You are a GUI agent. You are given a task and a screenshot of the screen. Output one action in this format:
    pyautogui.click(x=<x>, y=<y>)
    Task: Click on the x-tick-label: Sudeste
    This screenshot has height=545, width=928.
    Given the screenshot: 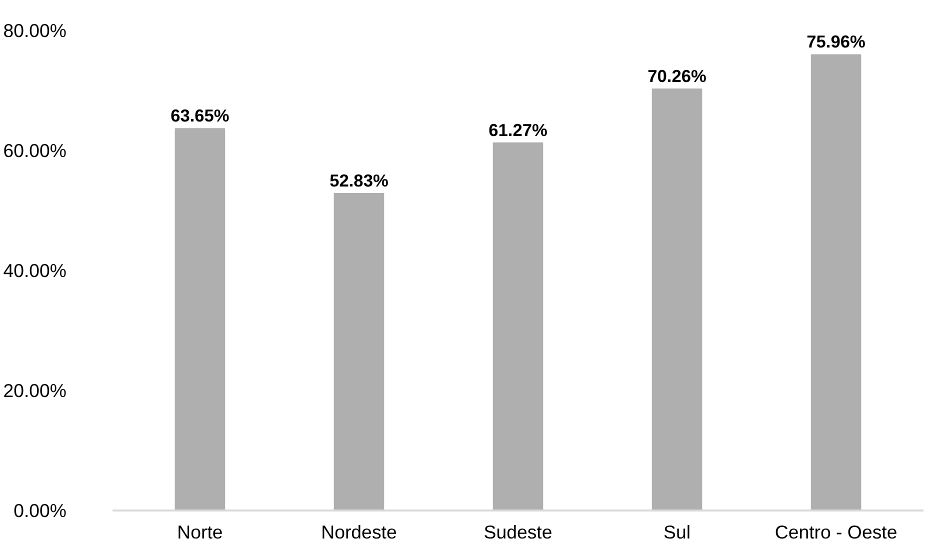 What is the action you would take?
    pyautogui.click(x=518, y=532)
    